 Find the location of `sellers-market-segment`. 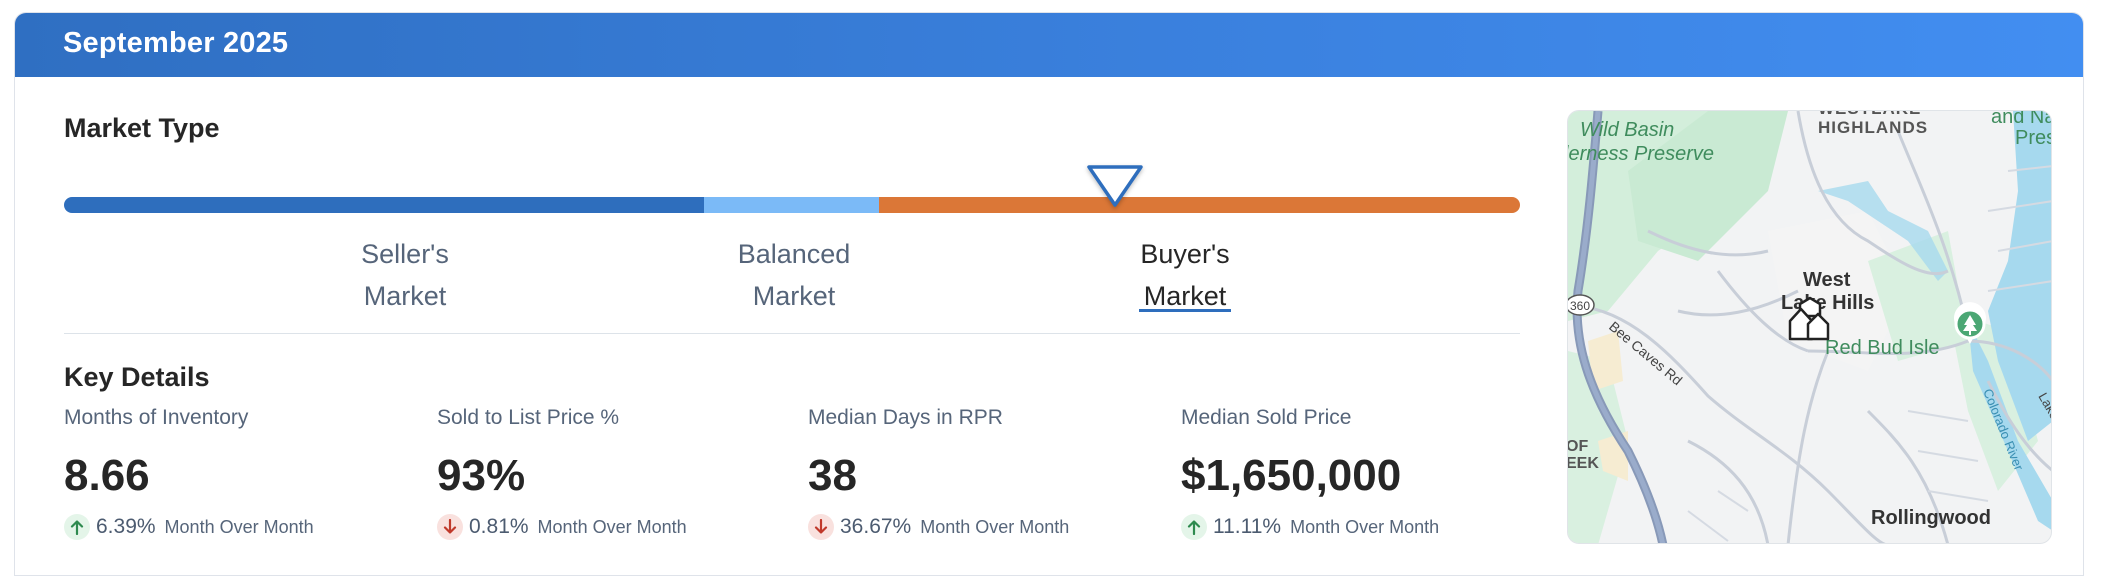

sellers-market-segment is located at coordinates (384, 205).